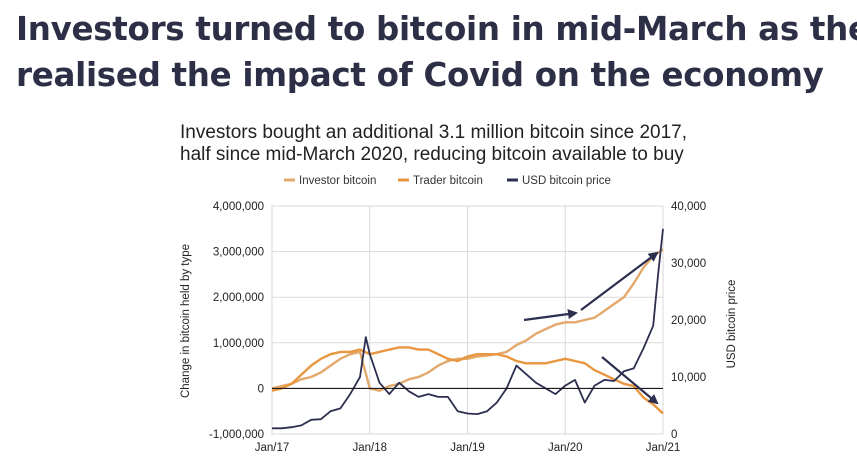  I want to click on y-left-tick-label: 3,000,000, so click(238, 253).